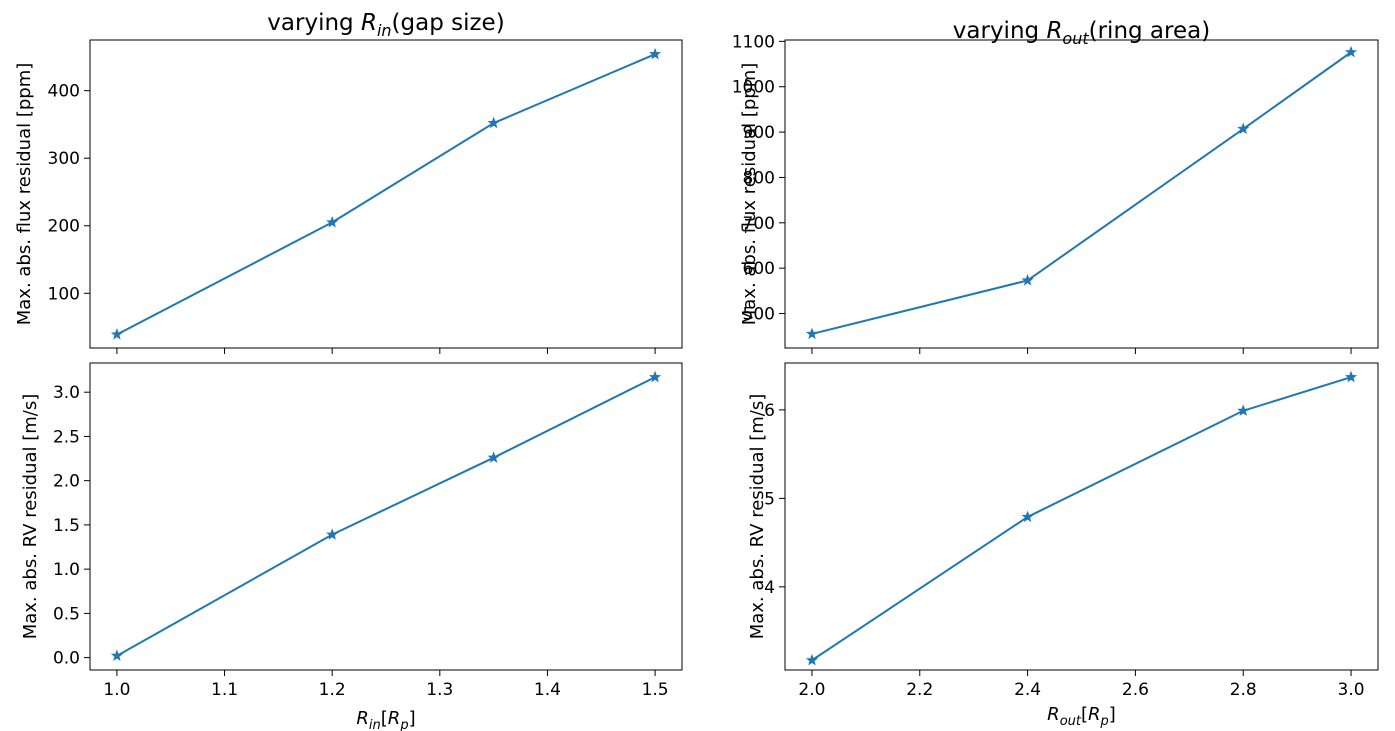 This screenshot has height=731, width=1395. I want to click on y-tick-label: 0.5, so click(66, 614).